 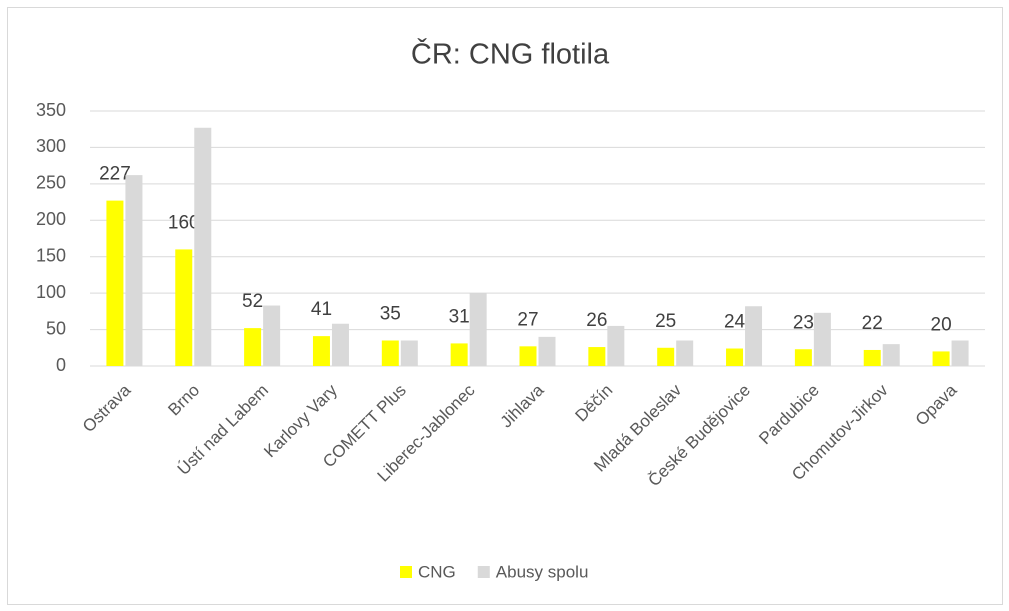 What do you see at coordinates (321, 309) in the screenshot?
I see `data-label: 41` at bounding box center [321, 309].